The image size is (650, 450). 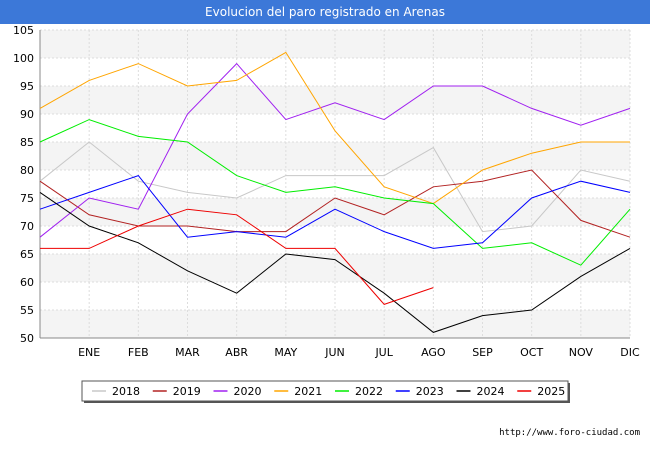 I want to click on y-tick-label: 105, so click(x=23, y=30).